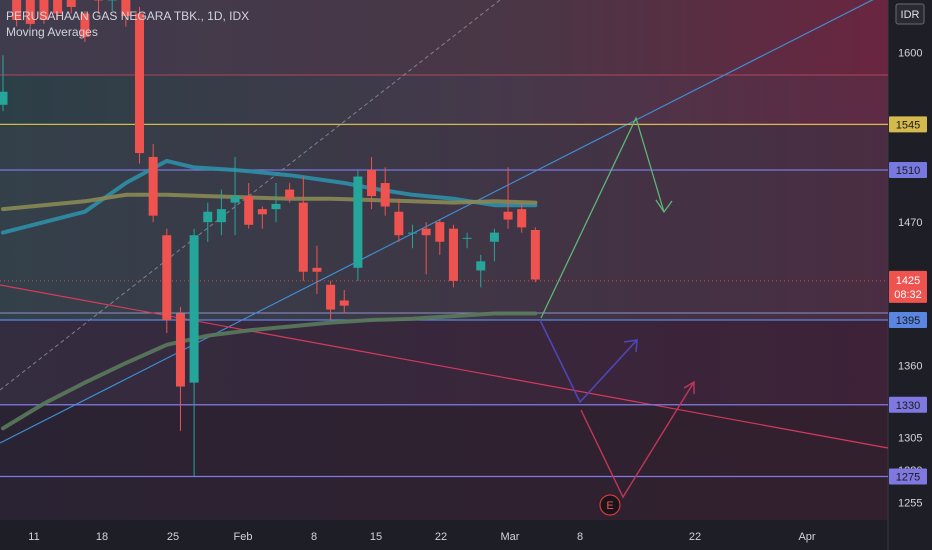 The image size is (932, 550). What do you see at coordinates (173, 537) in the screenshot?
I see `time-tick-label: 25` at bounding box center [173, 537].